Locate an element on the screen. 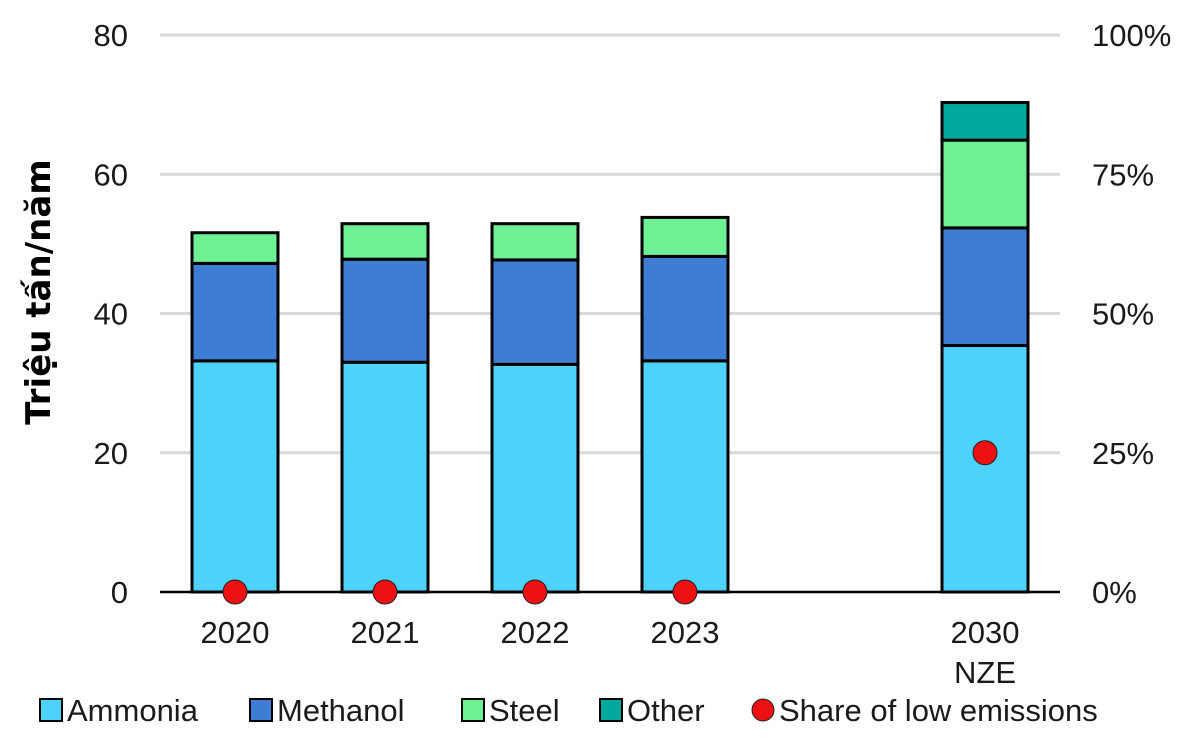 The image size is (1200, 750). bar-ammonia-2021 is located at coordinates (385, 477).